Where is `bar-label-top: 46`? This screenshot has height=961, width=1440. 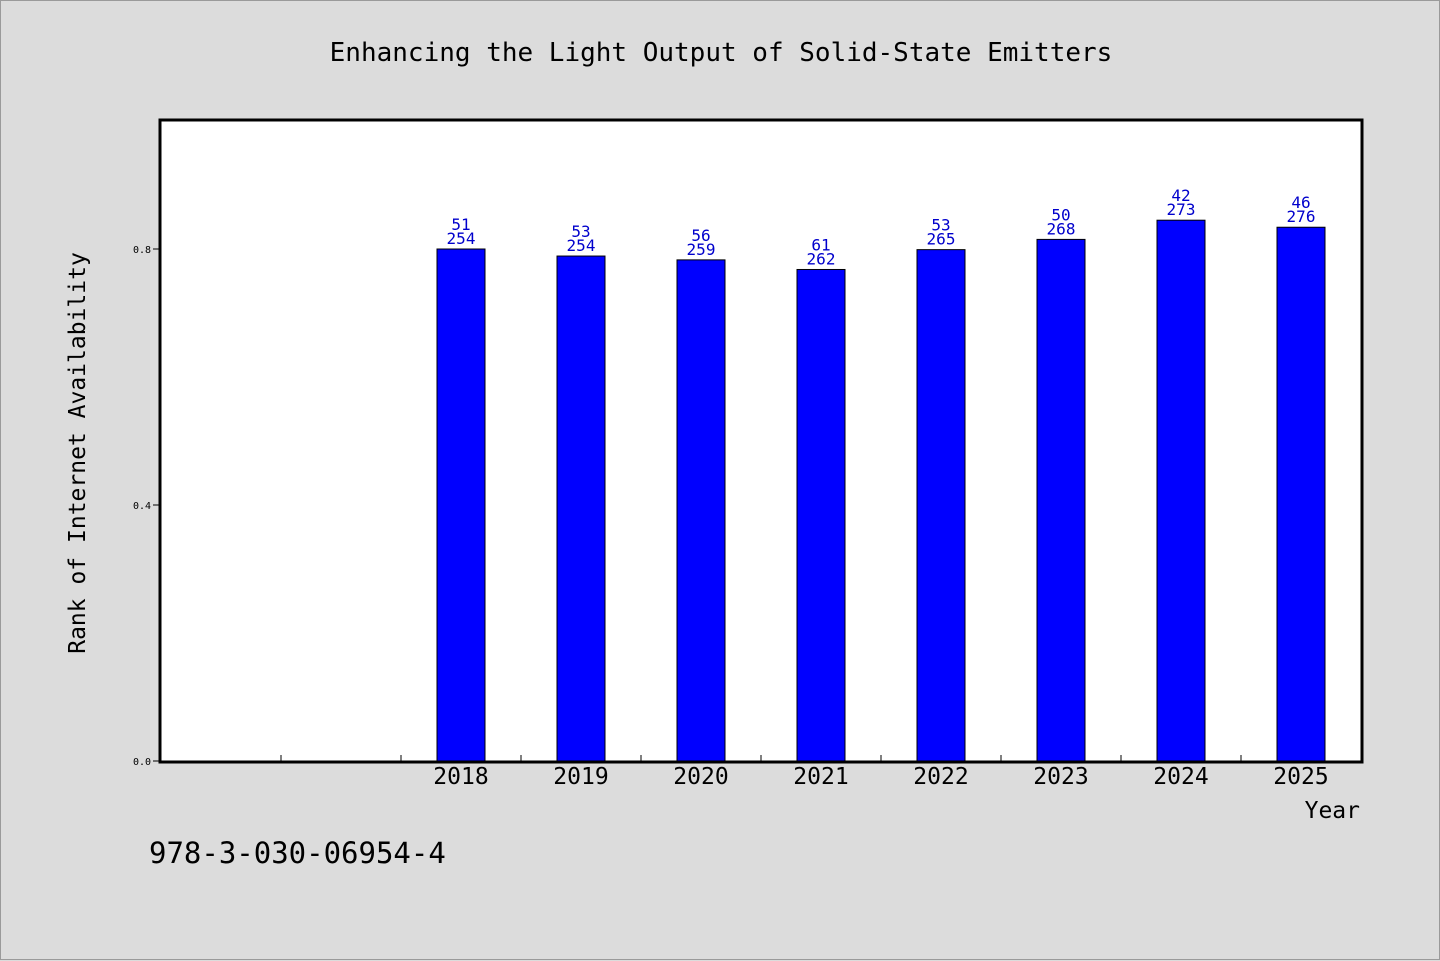 bar-label-top: 46 is located at coordinates (1300, 202).